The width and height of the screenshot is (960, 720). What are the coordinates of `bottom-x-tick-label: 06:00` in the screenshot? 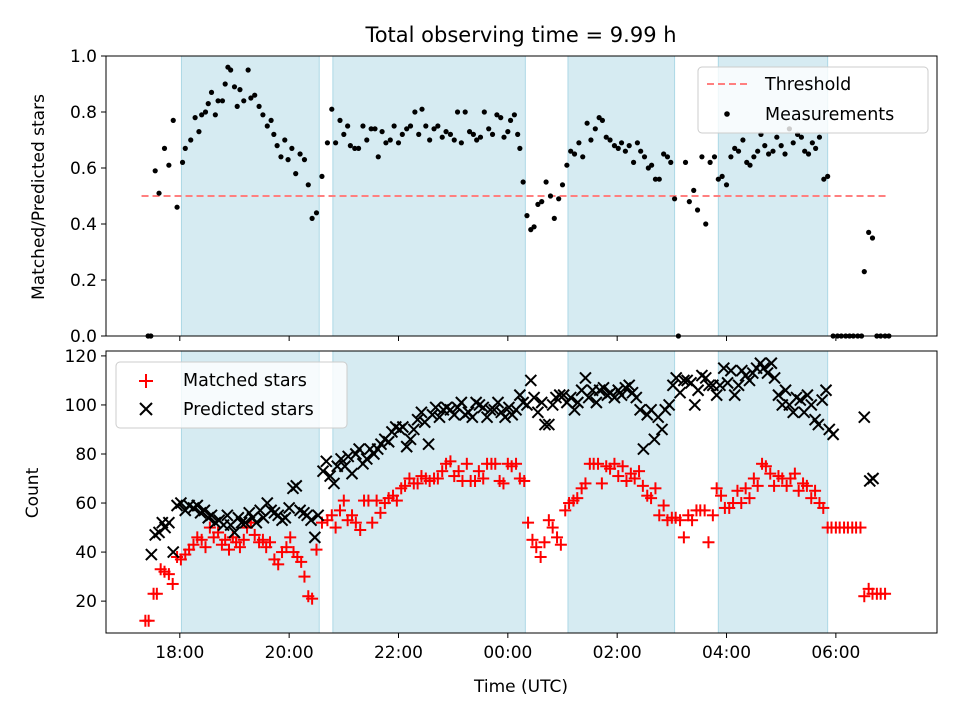 It's located at (835, 653).